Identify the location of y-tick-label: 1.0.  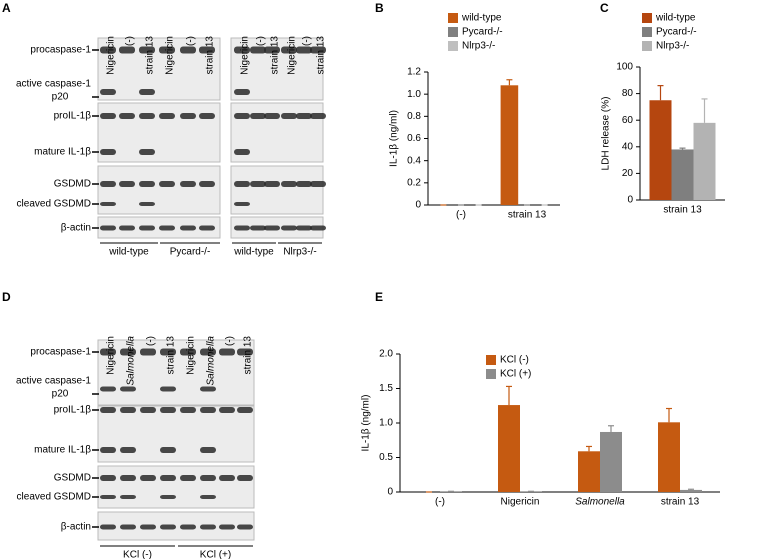
(386, 423).